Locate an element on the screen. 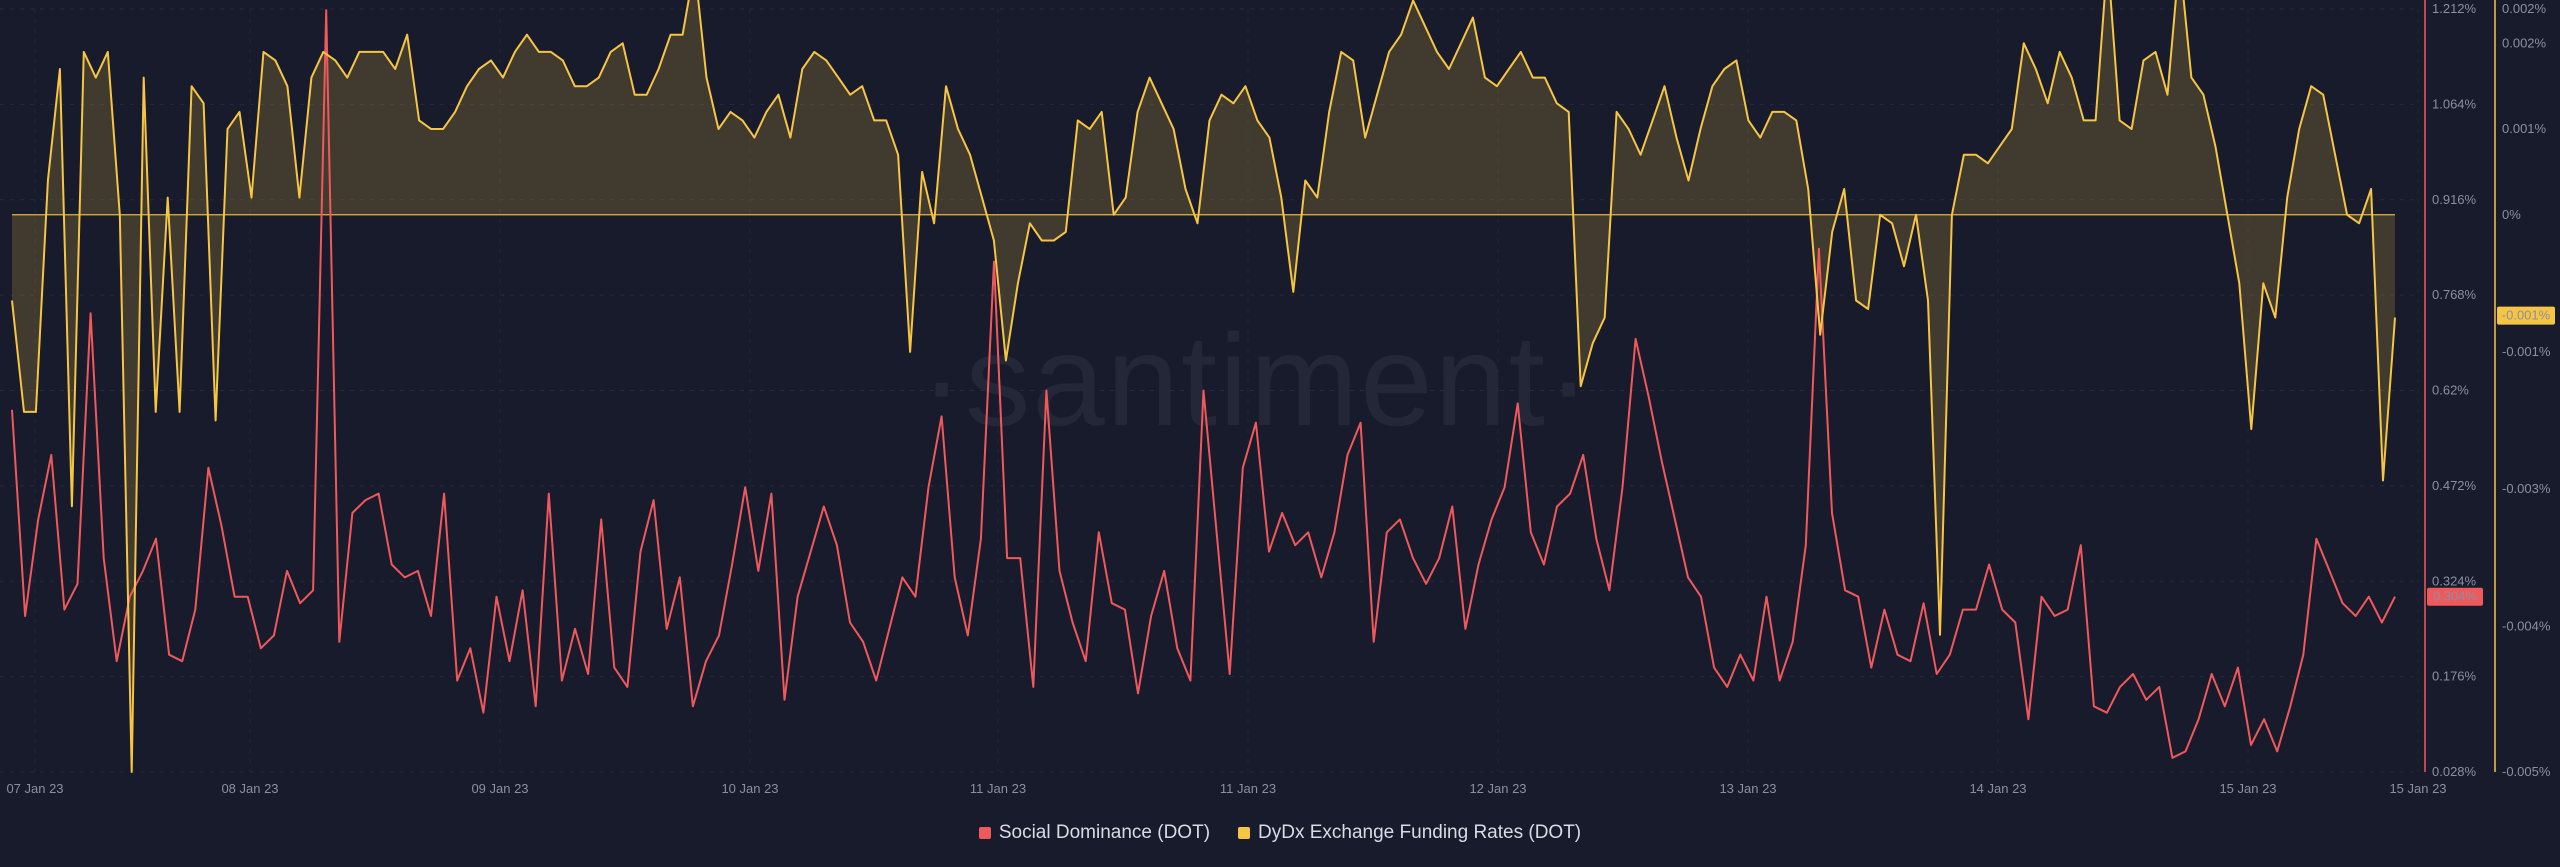 This screenshot has width=2560, height=867. right-axis-tick-label: -0.004% is located at coordinates (2526, 625).